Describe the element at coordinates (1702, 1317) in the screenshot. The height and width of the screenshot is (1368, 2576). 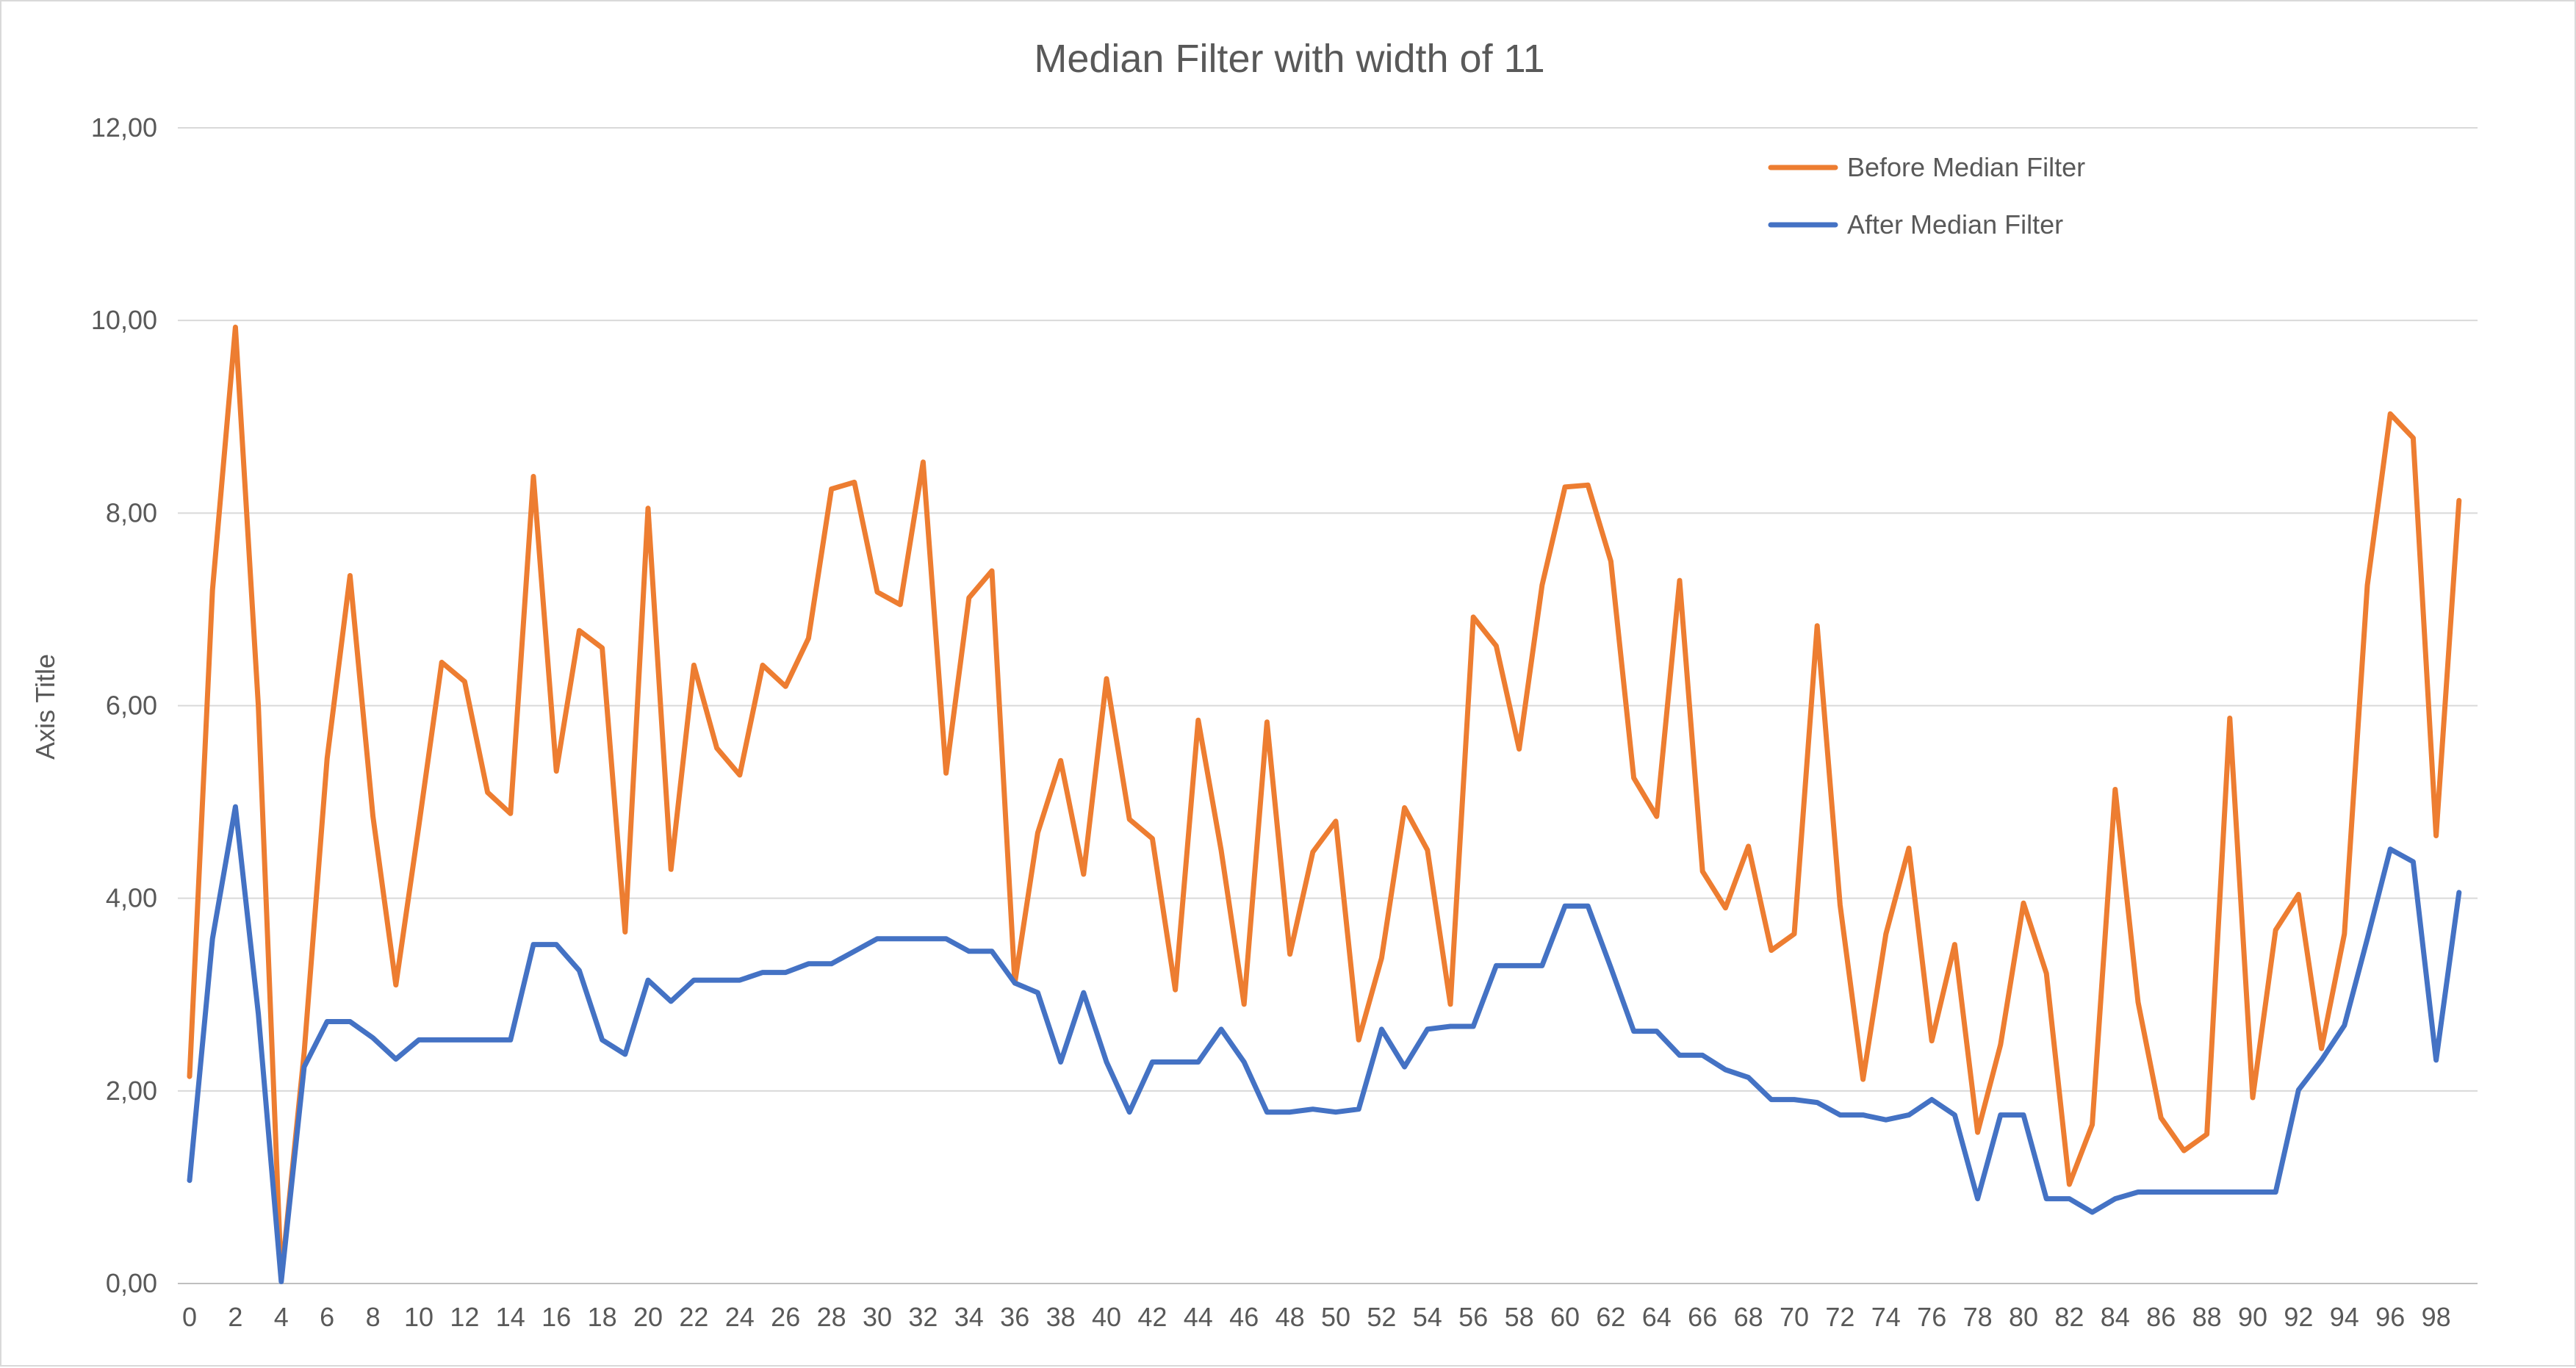
I see `x-tick-label: 66` at that location.